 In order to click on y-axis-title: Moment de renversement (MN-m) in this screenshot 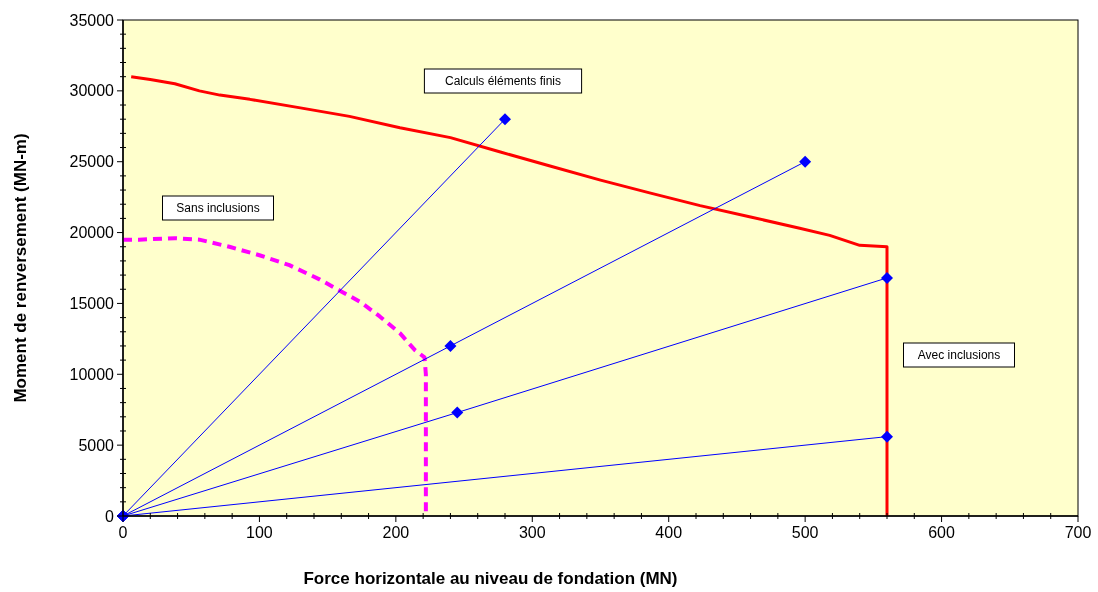, I will do `click(20, 268)`.